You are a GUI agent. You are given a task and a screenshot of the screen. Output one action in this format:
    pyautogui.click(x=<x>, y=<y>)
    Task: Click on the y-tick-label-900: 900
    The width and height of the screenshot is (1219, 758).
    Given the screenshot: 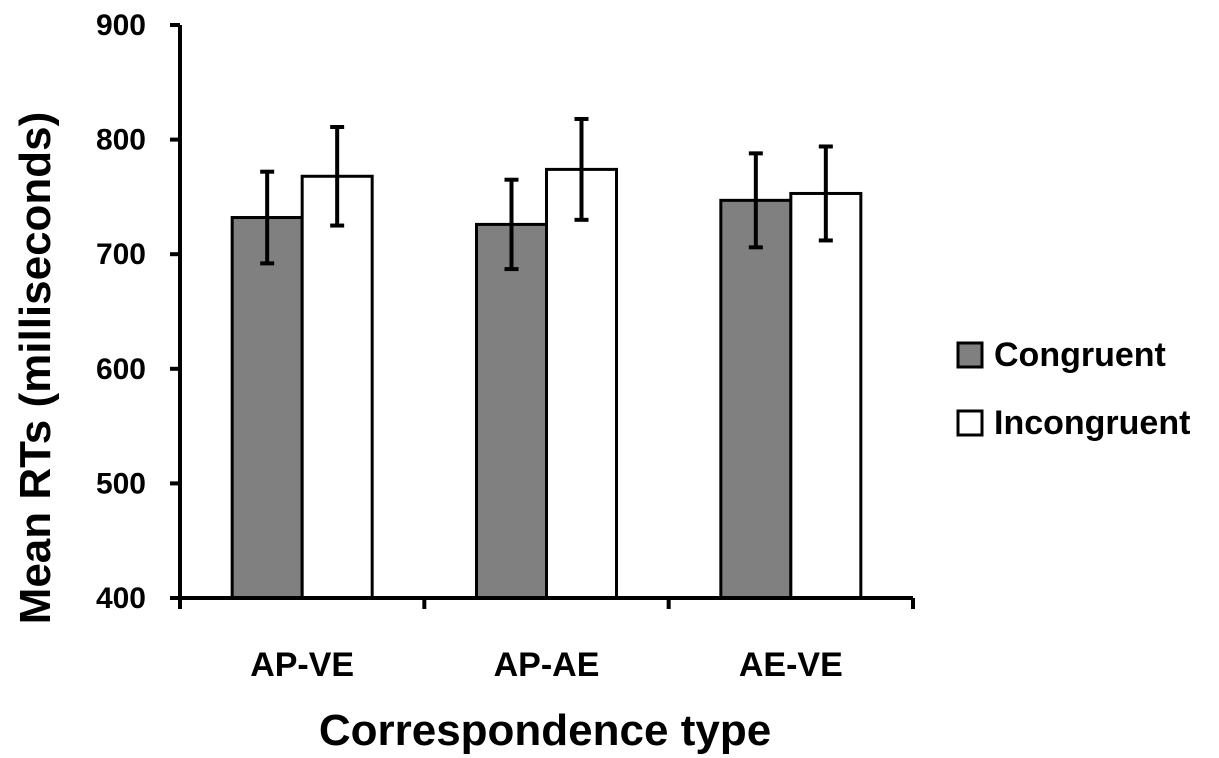 What is the action you would take?
    pyautogui.click(x=121, y=25)
    